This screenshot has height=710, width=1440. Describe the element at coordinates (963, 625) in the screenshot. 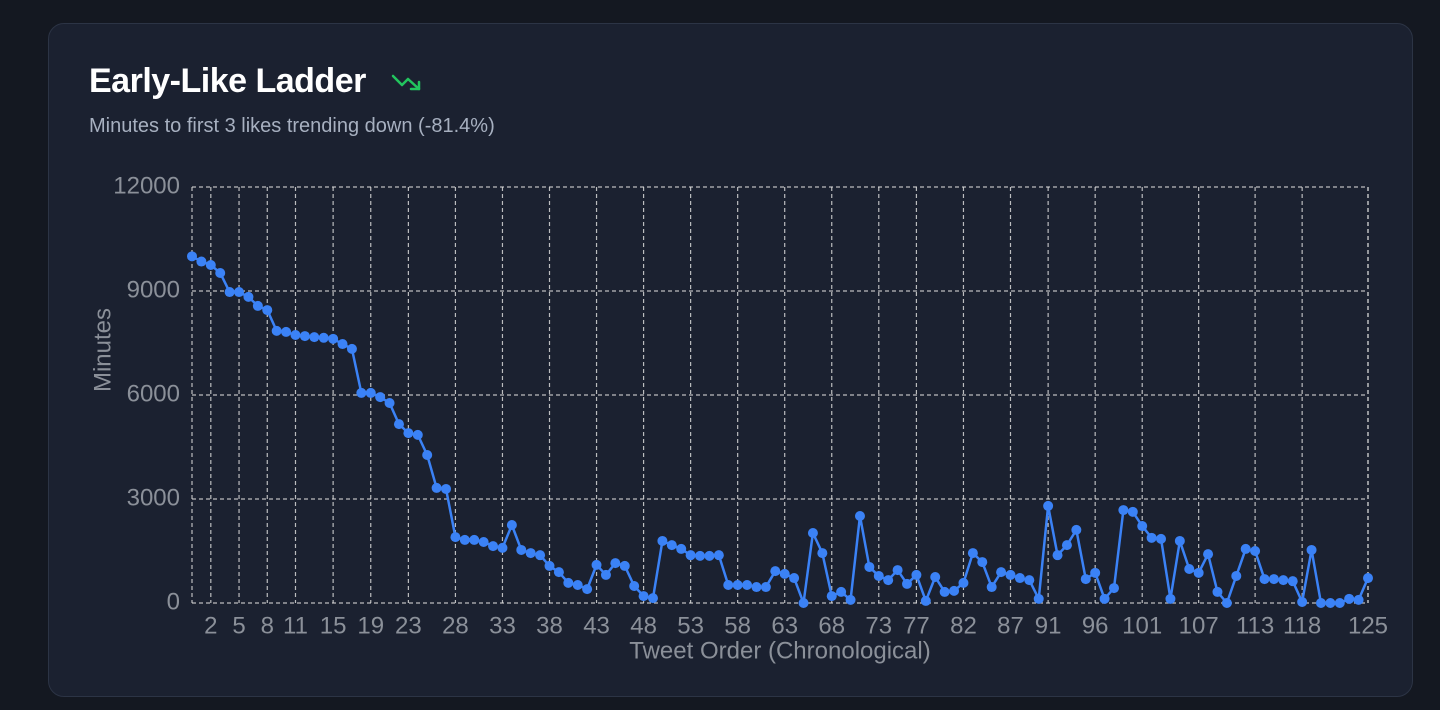

I see `x-tick-label: 82` at that location.